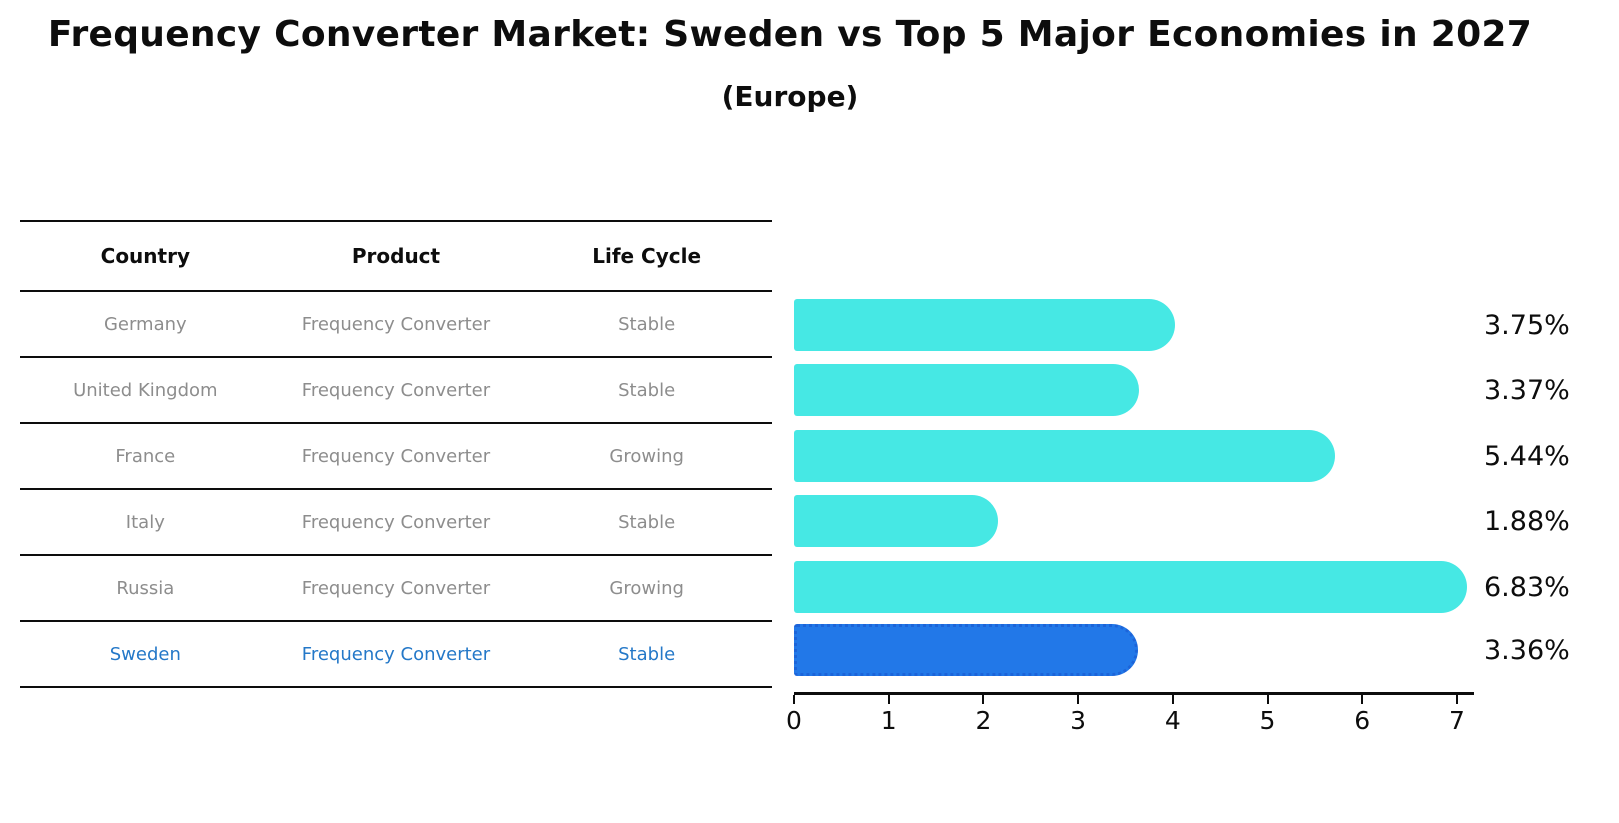 This screenshot has height=823, width=1619. Describe the element at coordinates (1527, 456) in the screenshot. I see `value-label-france: 5.44%` at that location.